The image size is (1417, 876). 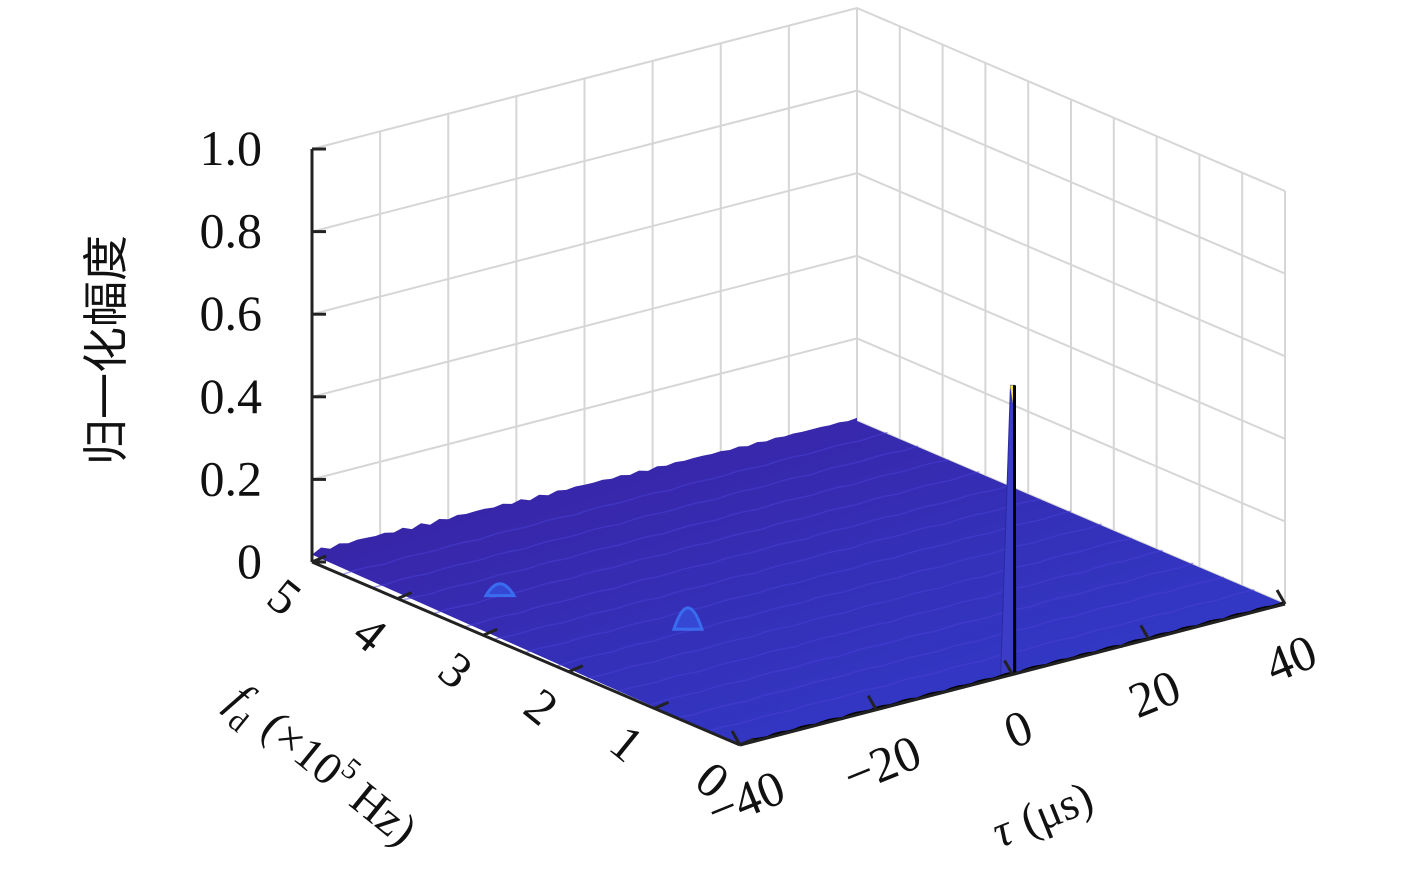 What do you see at coordinates (231, 231) in the screenshot?
I see `z-tick-label: 0.8` at bounding box center [231, 231].